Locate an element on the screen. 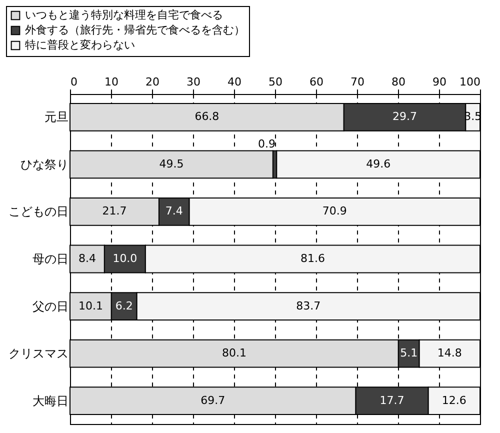  data-label: 69.7 is located at coordinates (213, 400).